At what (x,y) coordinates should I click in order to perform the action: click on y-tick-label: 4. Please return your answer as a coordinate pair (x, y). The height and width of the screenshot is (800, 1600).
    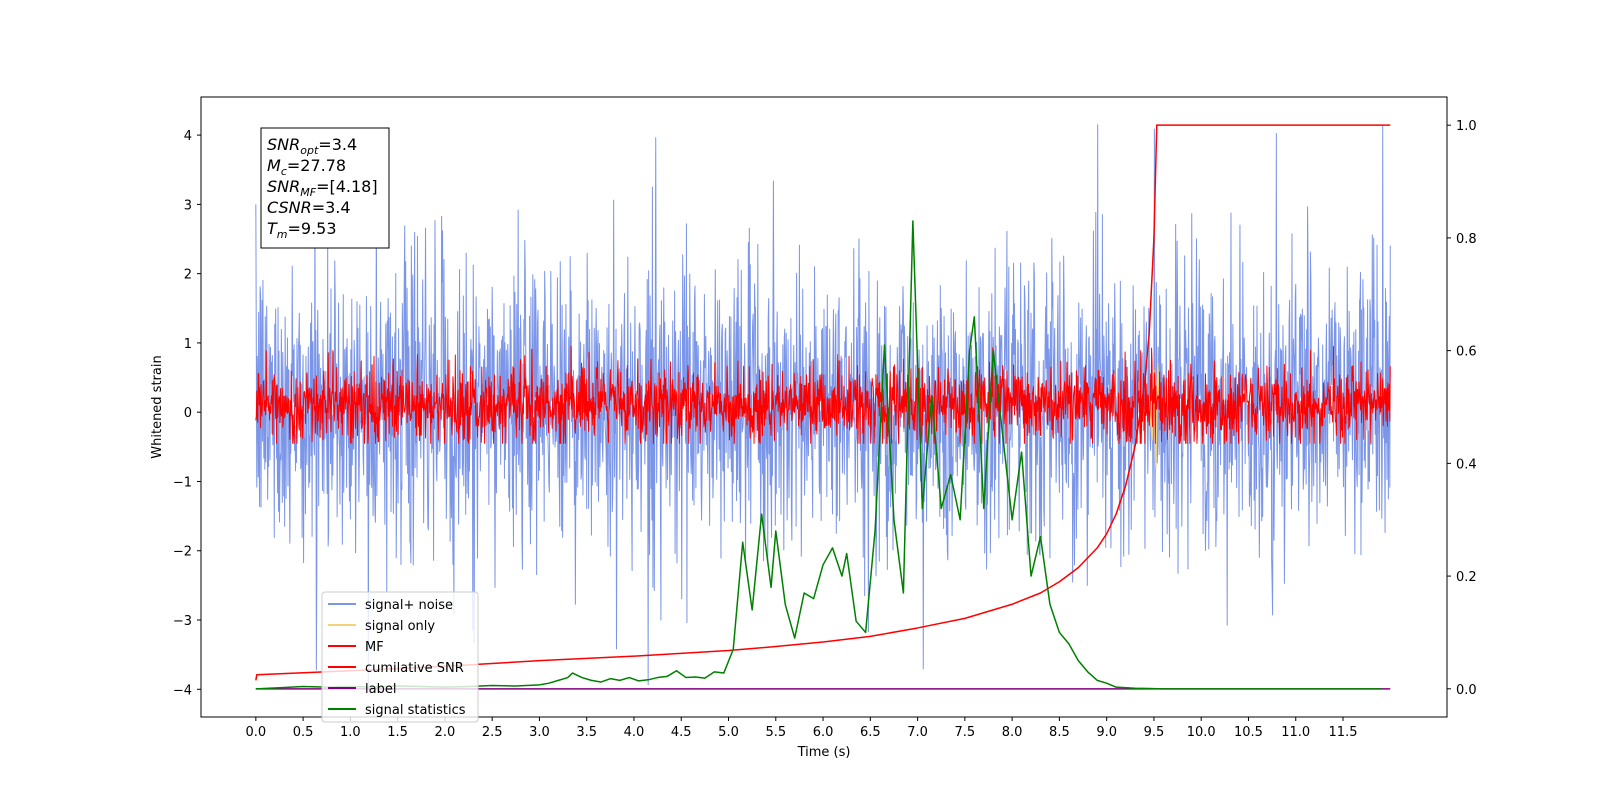
    Looking at the image, I should click on (188, 136).